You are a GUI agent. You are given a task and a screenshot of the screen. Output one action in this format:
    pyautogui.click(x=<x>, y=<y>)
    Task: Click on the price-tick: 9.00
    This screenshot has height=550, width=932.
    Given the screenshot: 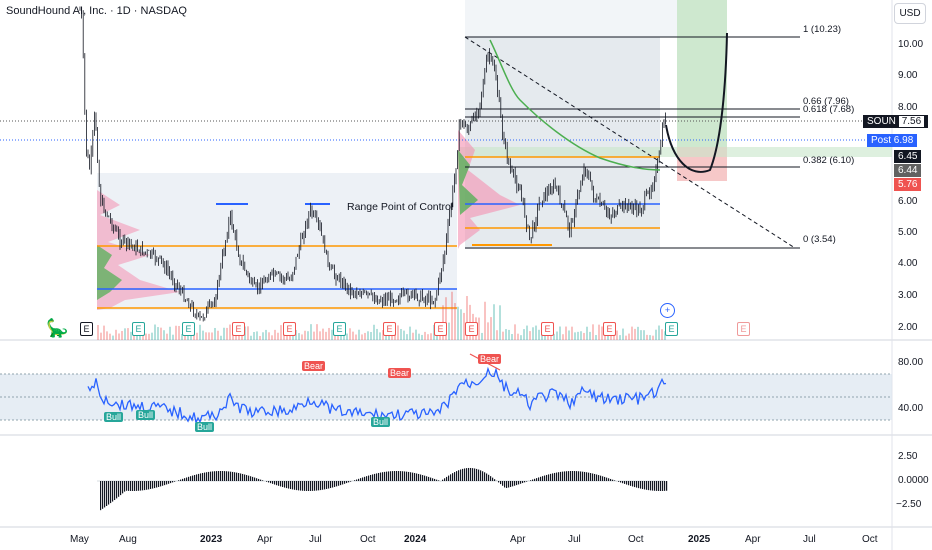 What is the action you would take?
    pyautogui.click(x=908, y=75)
    